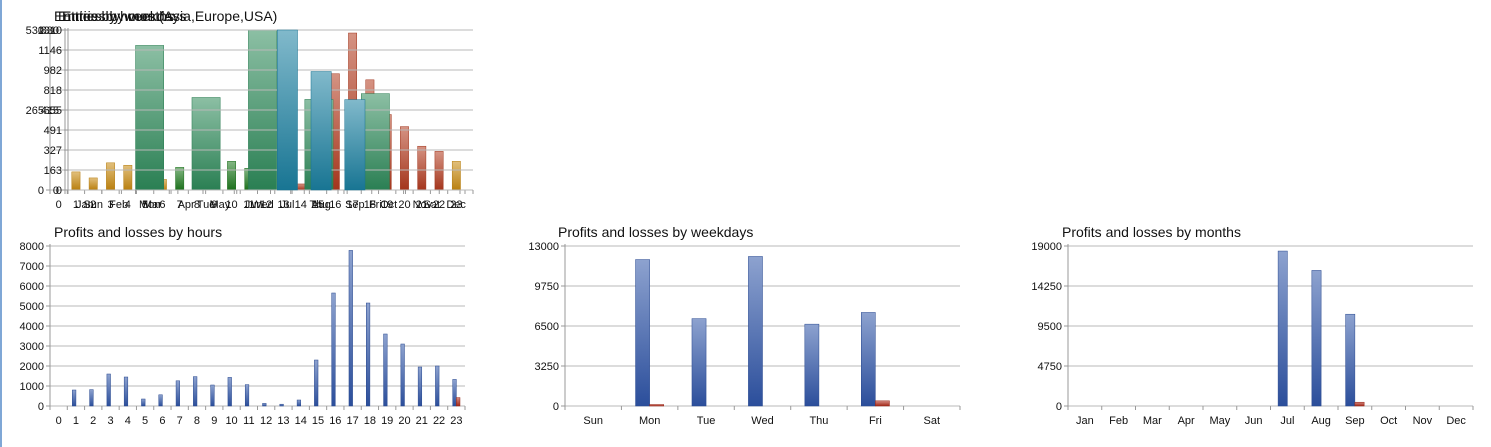 This screenshot has height=447, width=1491. I want to click on chart-title: Entries by weekdays, so click(122, 16).